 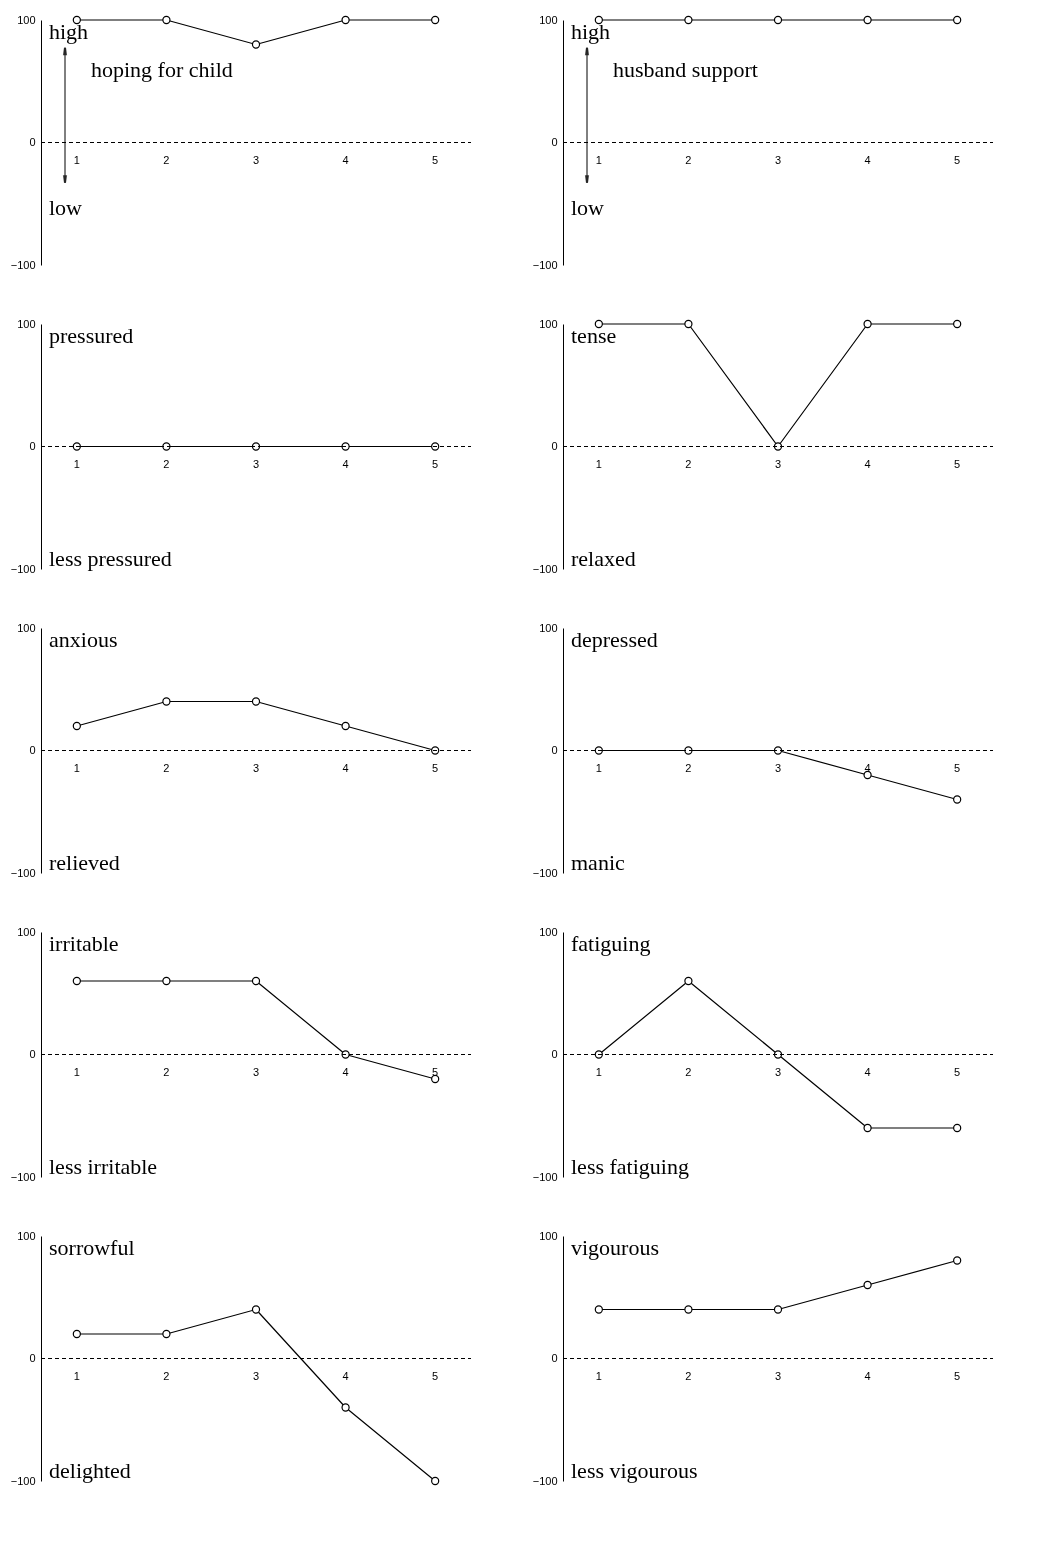 I want to click on annotation: depressed, so click(x=614, y=639).